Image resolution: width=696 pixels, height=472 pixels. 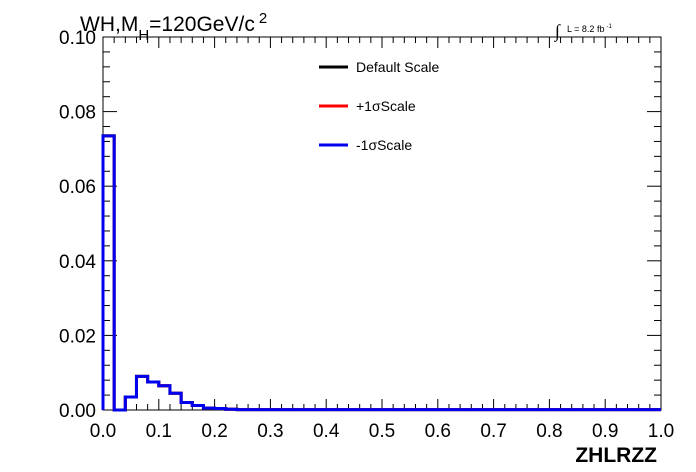 I want to click on y-tick-label: 0.02, so click(x=77, y=336).